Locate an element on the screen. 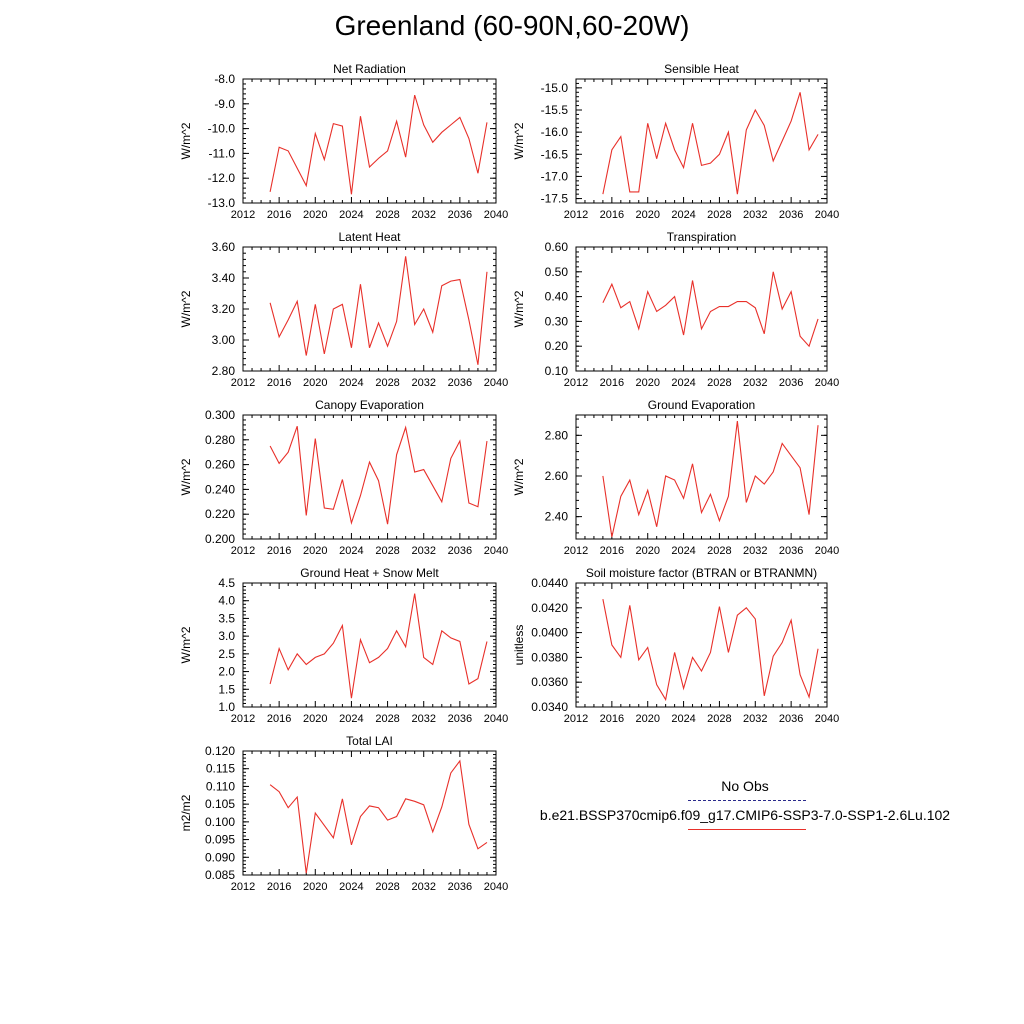 Image resolution: width=1024 pixels, height=1024 pixels. panel-title: Ground Evaporation is located at coordinates (701, 405).